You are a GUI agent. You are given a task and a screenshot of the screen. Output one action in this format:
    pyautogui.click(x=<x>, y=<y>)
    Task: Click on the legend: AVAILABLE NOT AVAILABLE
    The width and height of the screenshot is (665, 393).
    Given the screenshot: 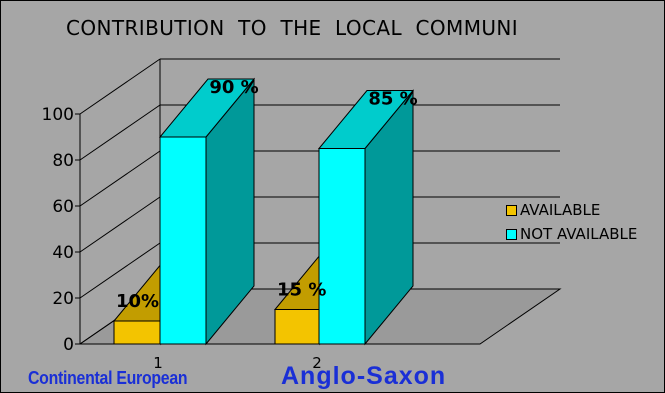 What is the action you would take?
    pyautogui.click(x=571, y=222)
    